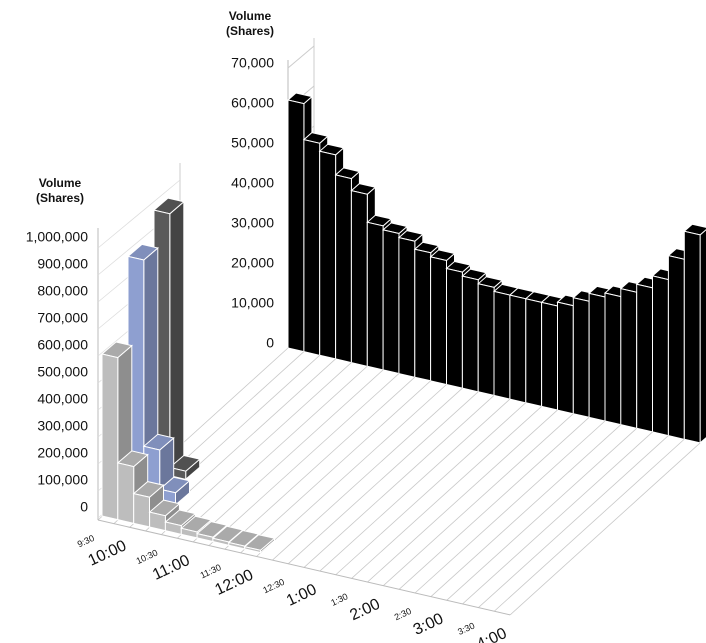 This screenshot has height=643, width=706. Describe the element at coordinates (62, 399) in the screenshot. I see `y-tick-label: 400,000` at that location.